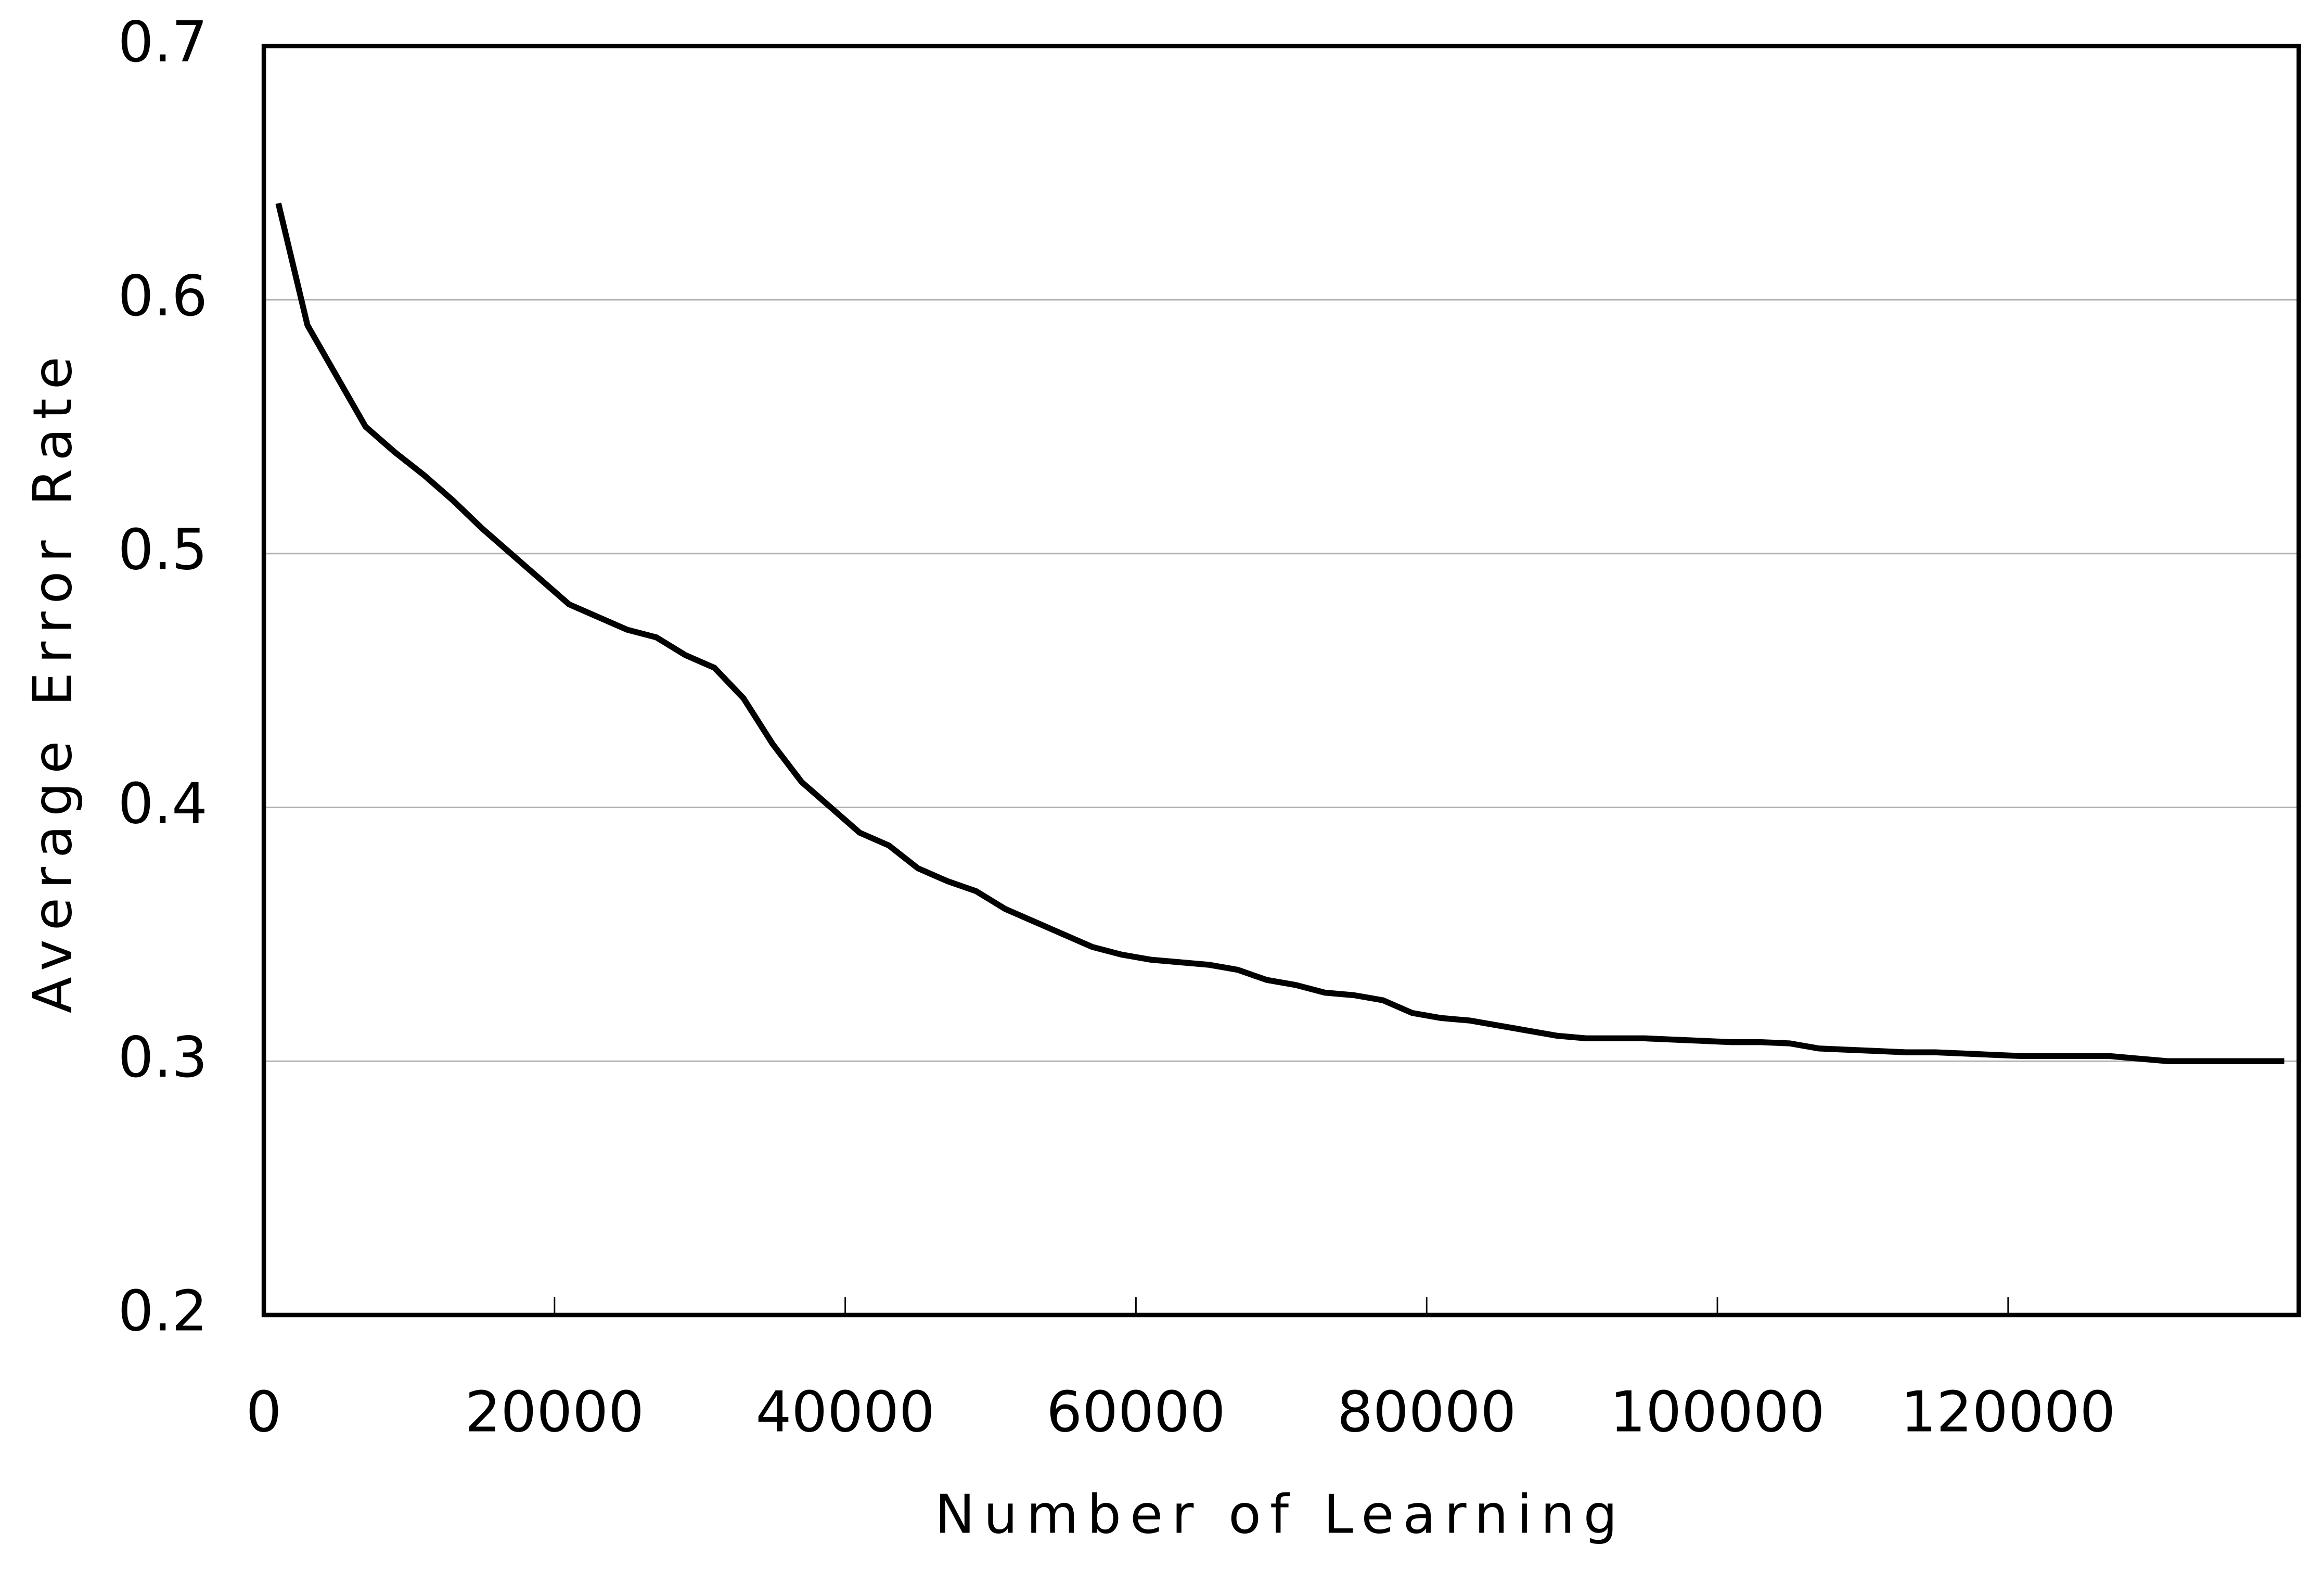 Image resolution: width=2324 pixels, height=1570 pixels. Describe the element at coordinates (163, 1057) in the screenshot. I see `y-tick-label: 0.3` at that location.